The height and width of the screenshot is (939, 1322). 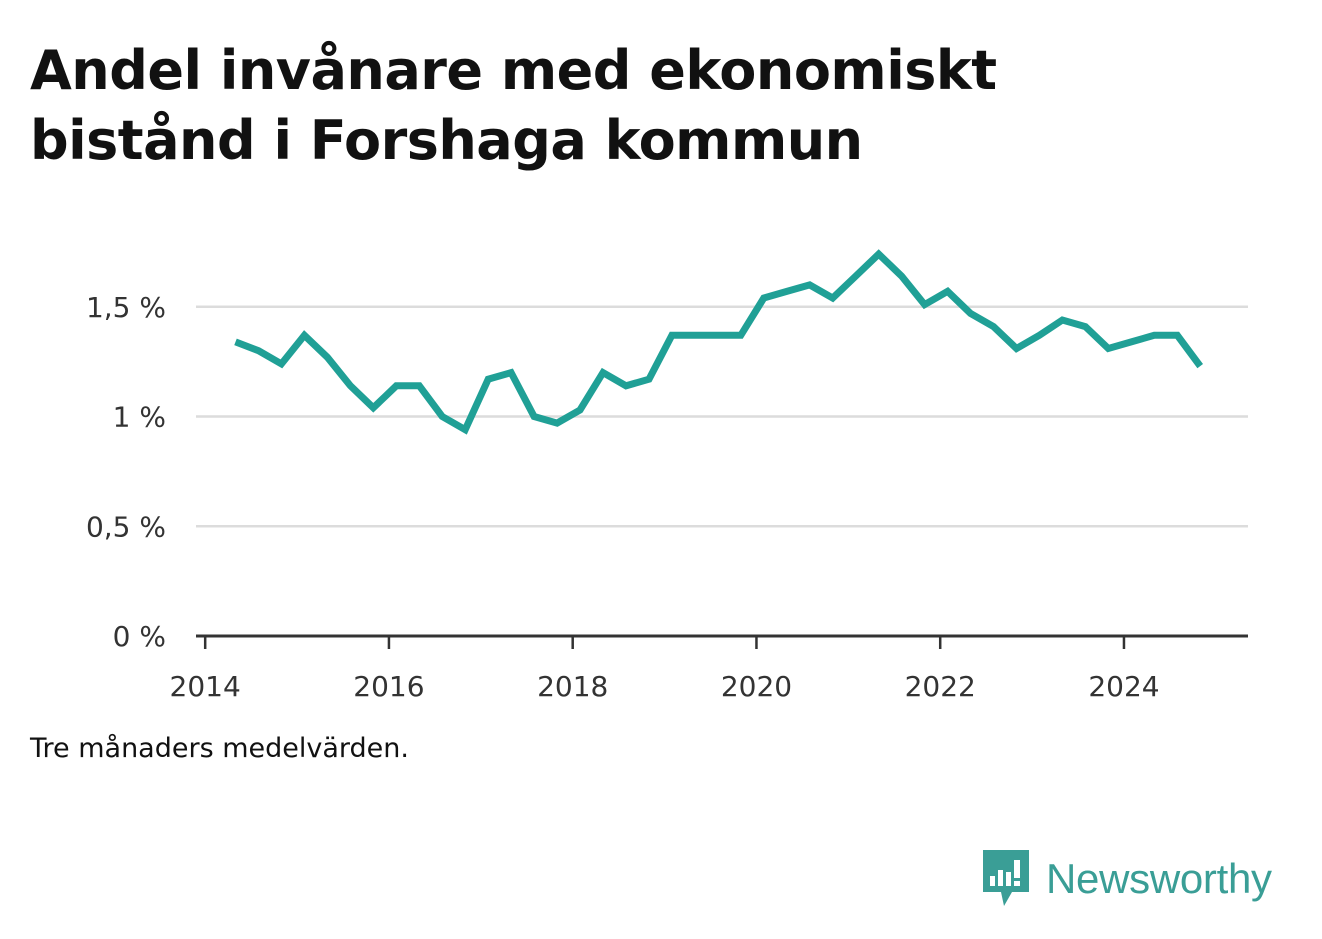 What do you see at coordinates (126, 526) in the screenshot?
I see `y-tick-label: 0,5 %` at bounding box center [126, 526].